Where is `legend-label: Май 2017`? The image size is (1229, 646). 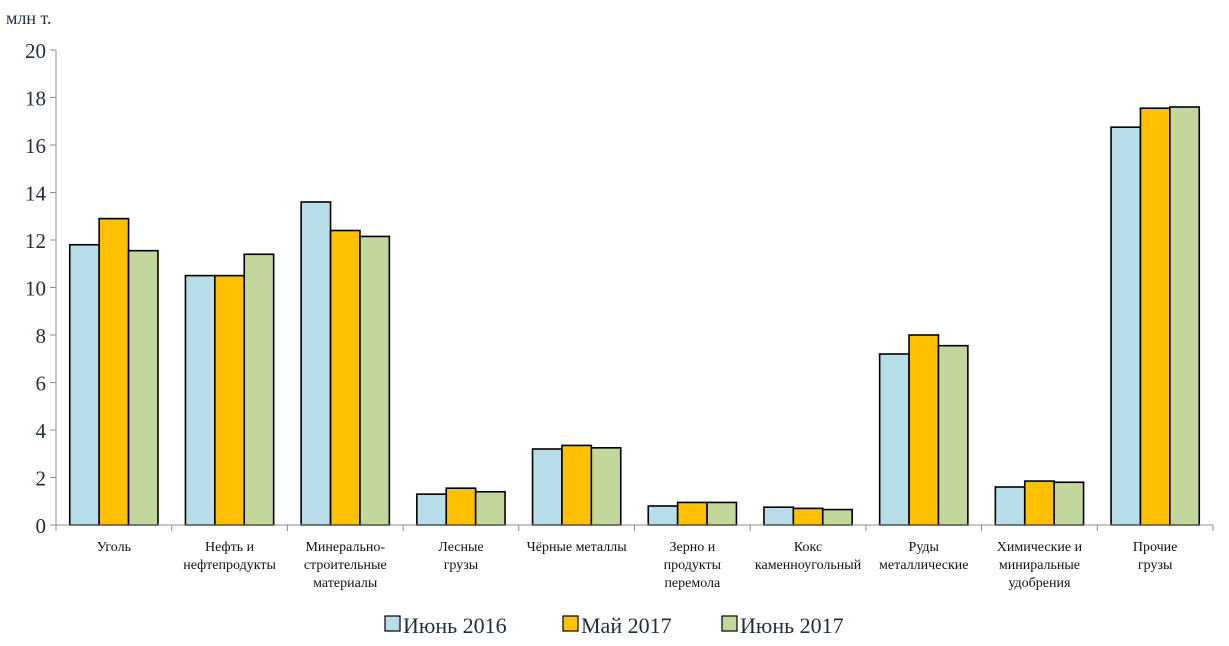
legend-label: Май 2017 is located at coordinates (626, 625).